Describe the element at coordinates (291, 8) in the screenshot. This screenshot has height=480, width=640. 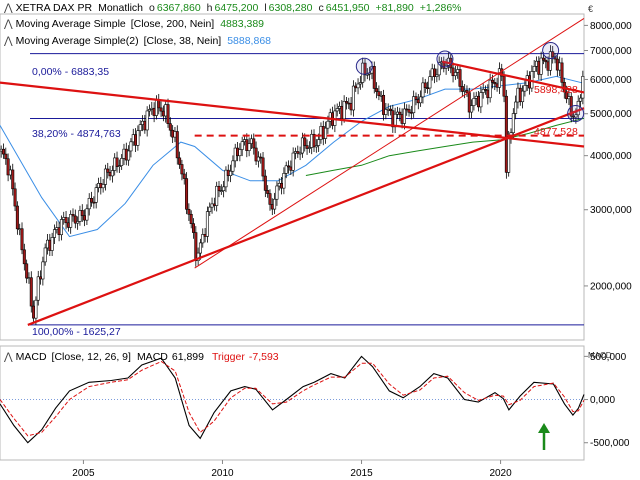
I see `ohlc-low-value: 6308,280` at that location.